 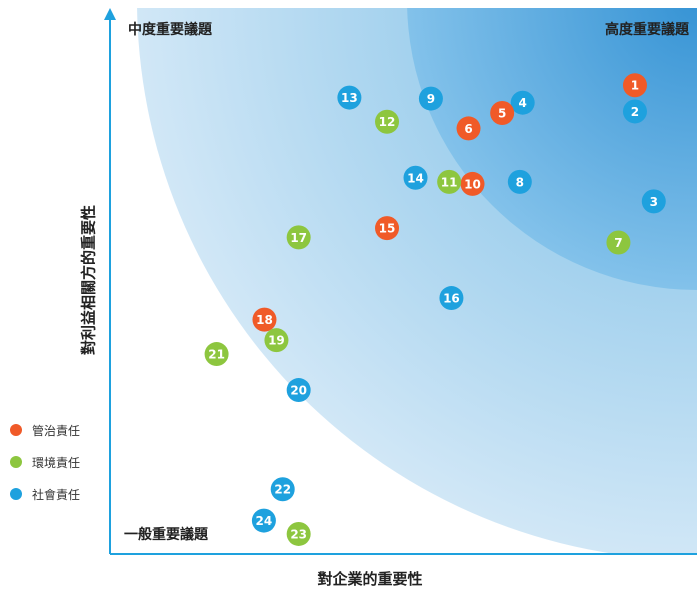 I want to click on point-label: 1, so click(x=635, y=86).